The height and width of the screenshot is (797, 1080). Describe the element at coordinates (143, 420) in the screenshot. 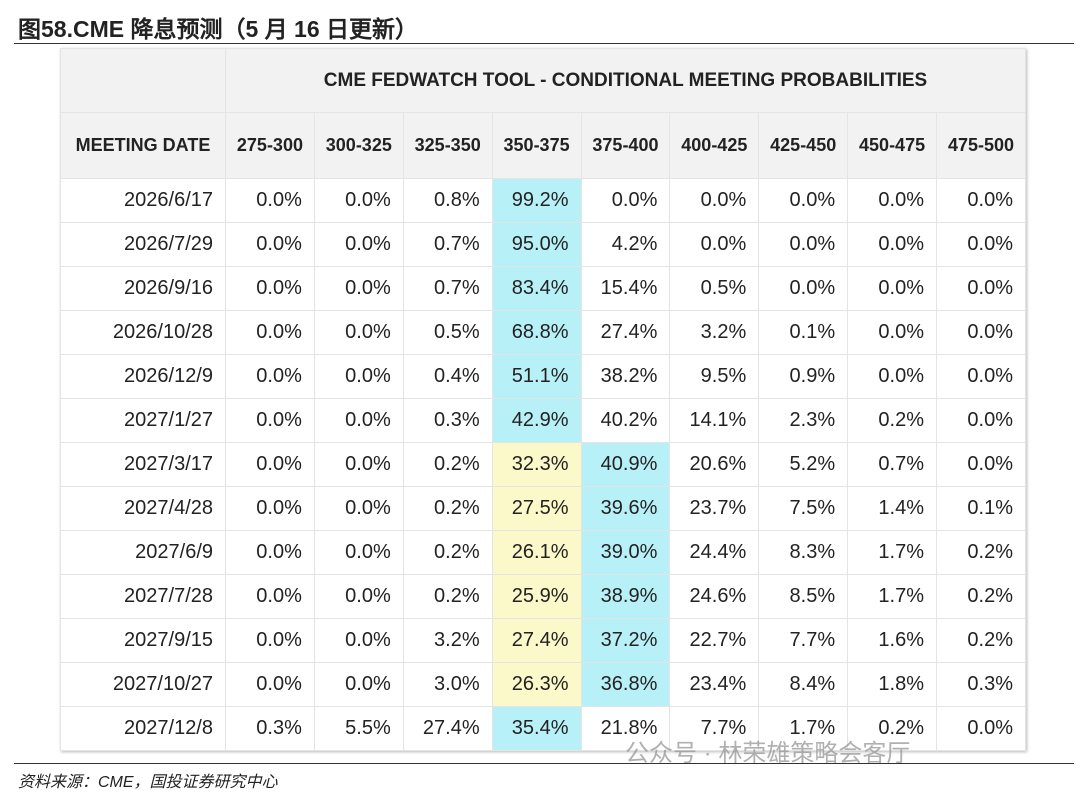

I see `meeting-date: 2027/1/27` at that location.